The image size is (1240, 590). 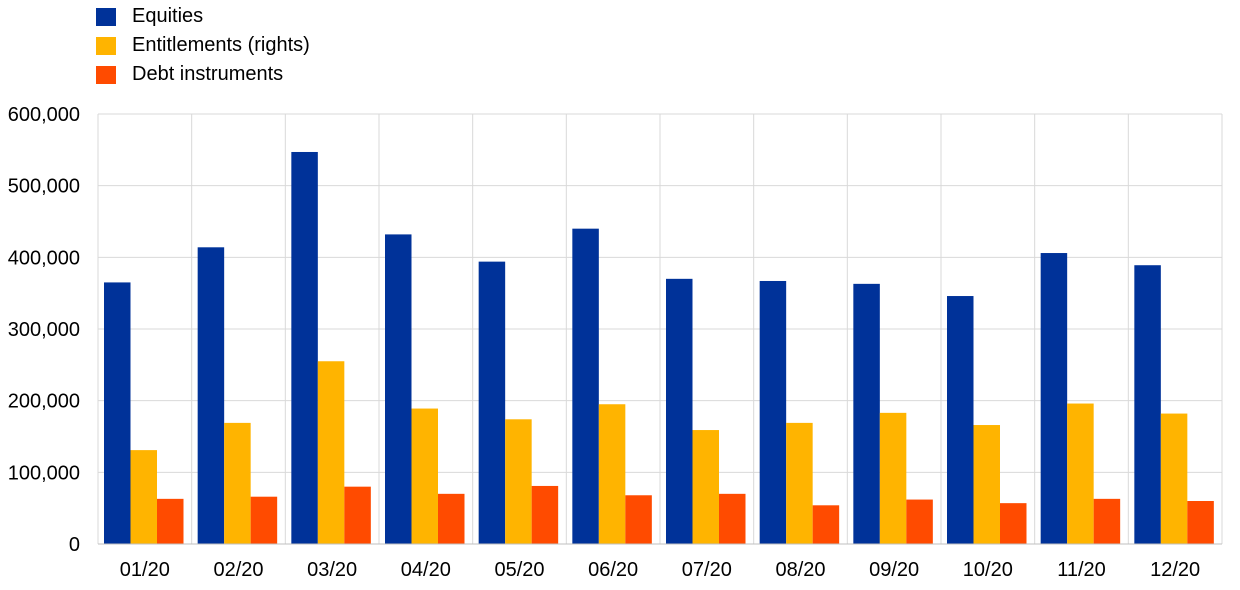 What do you see at coordinates (988, 570) in the screenshot?
I see `x-tick-label: 10/20` at bounding box center [988, 570].